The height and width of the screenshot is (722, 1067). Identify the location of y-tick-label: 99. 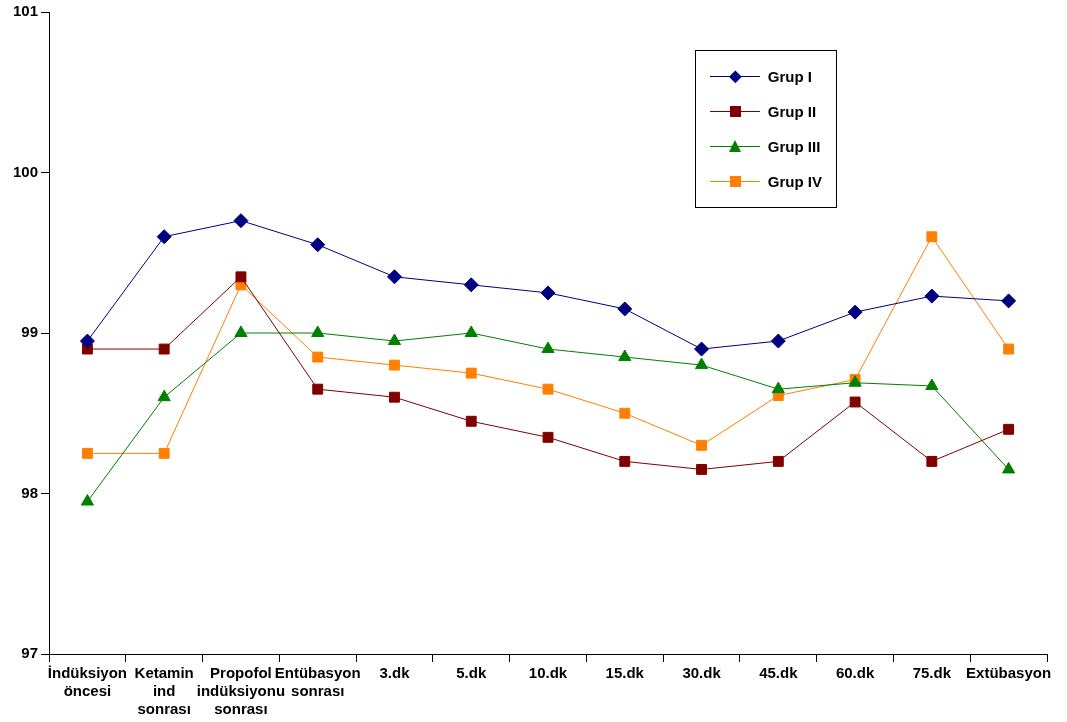
(30, 332).